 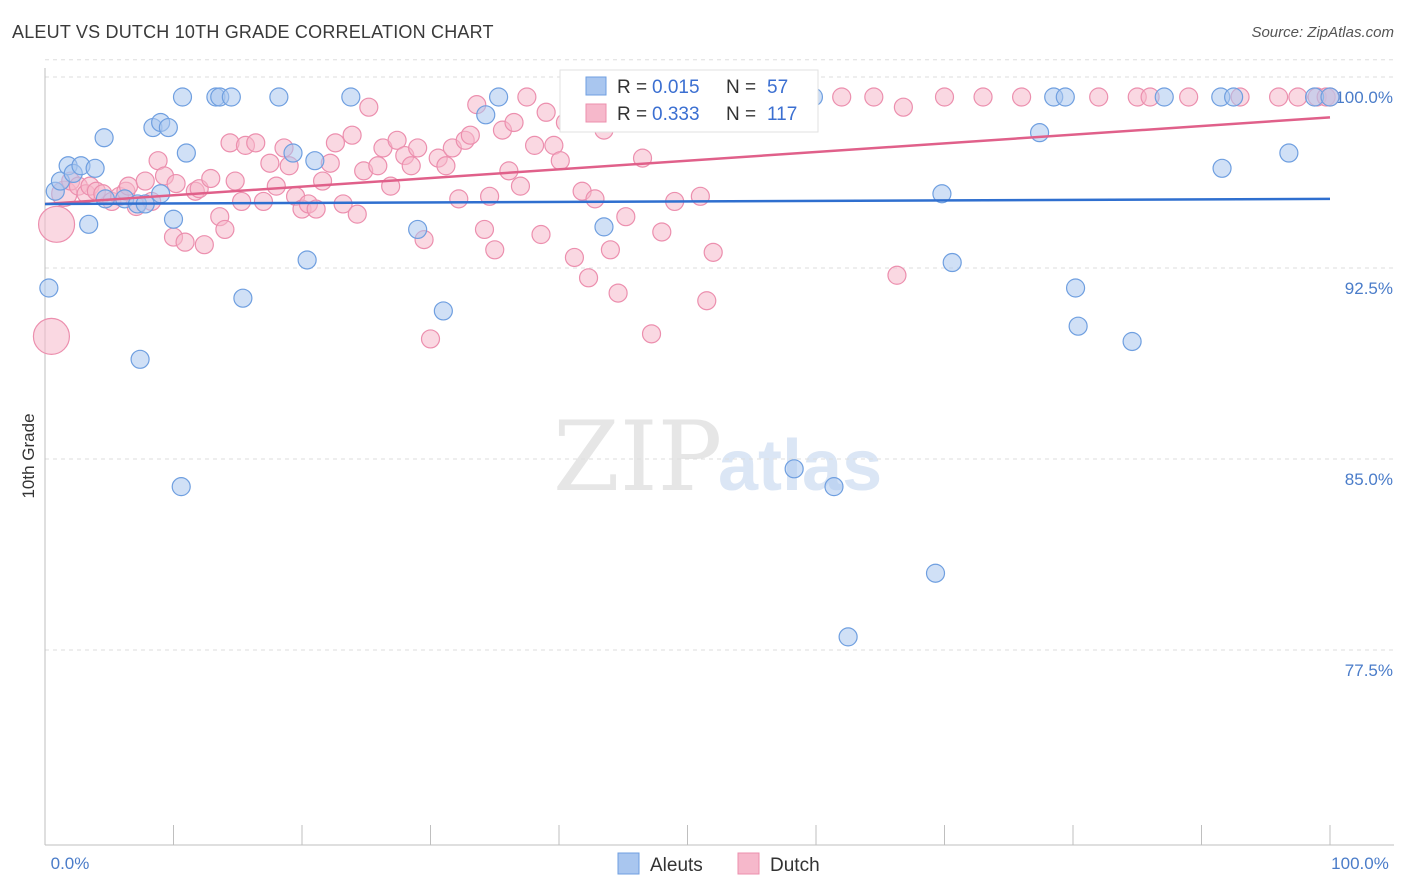 What do you see at coordinates (70, 863) in the screenshot?
I see `x-tick-label-min: 0.0%` at bounding box center [70, 863].